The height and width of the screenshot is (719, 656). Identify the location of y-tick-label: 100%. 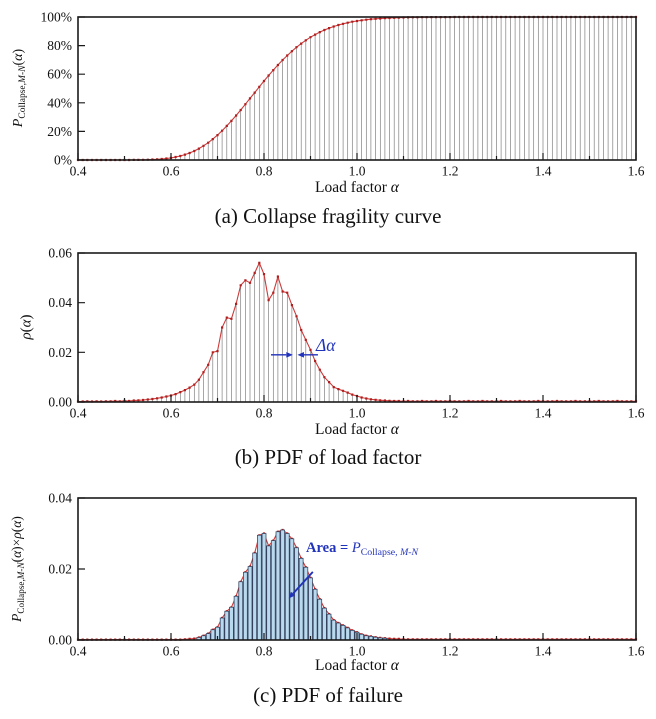
(57, 17).